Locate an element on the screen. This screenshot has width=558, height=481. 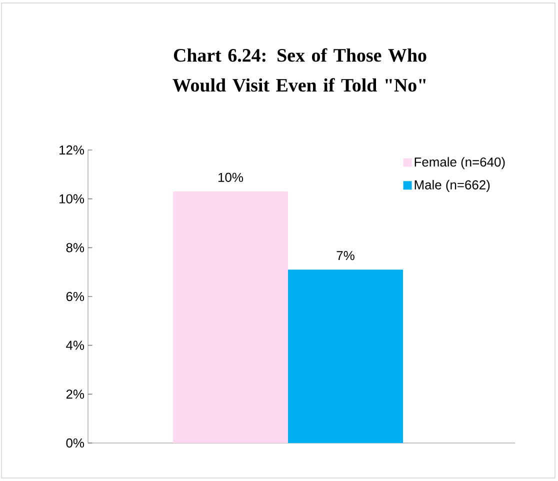
y-tick-label: 12% is located at coordinates (72, 150).